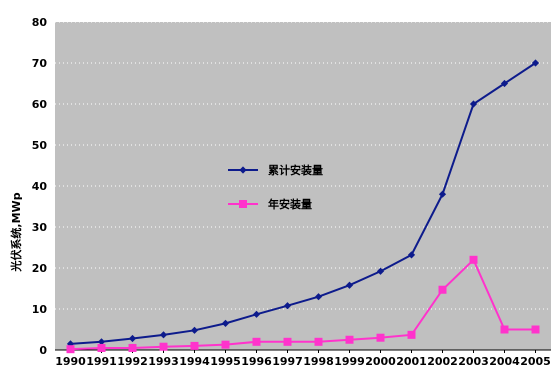 This screenshot has height=367, width=557. I want to click on x-tick-label: 2000, so click(380, 361).